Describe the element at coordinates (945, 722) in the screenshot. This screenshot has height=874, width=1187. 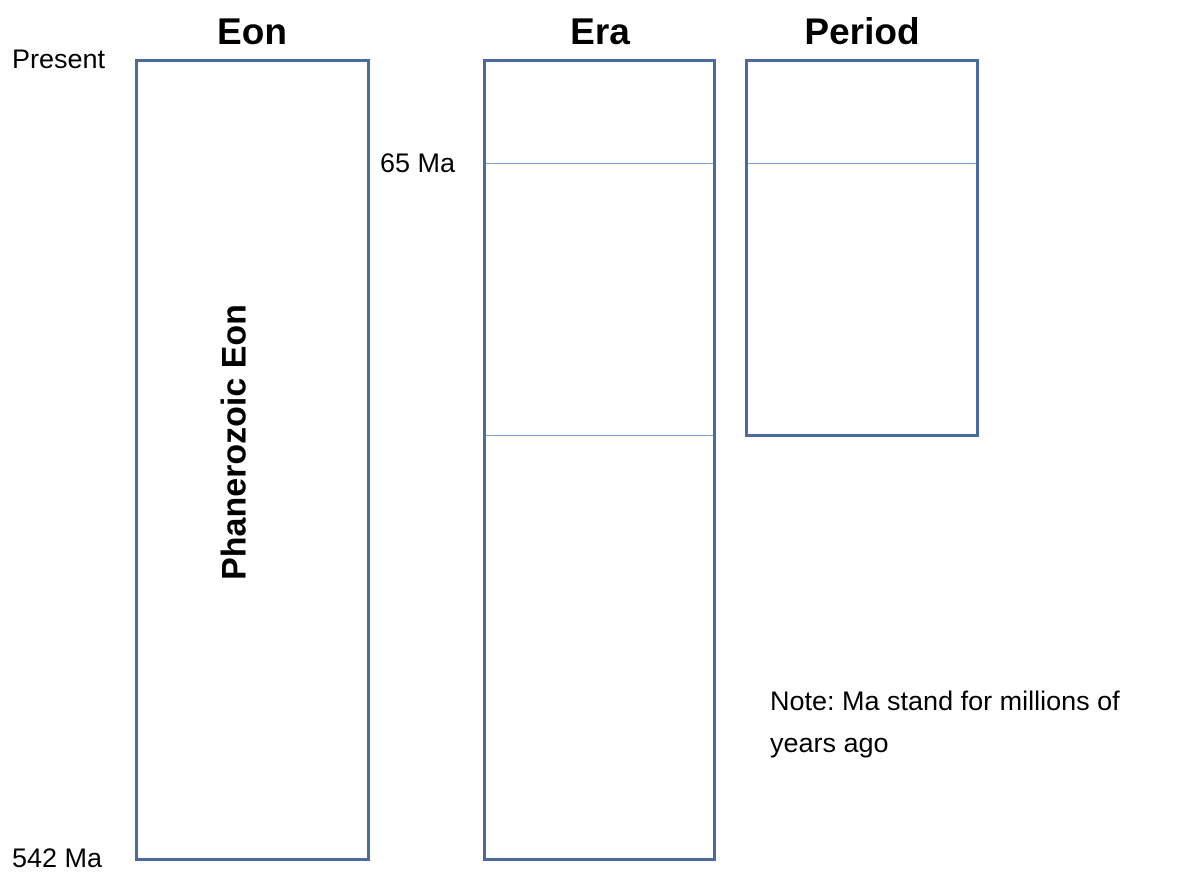
I see `note-text: Note: Ma stand for millions of years ago` at that location.